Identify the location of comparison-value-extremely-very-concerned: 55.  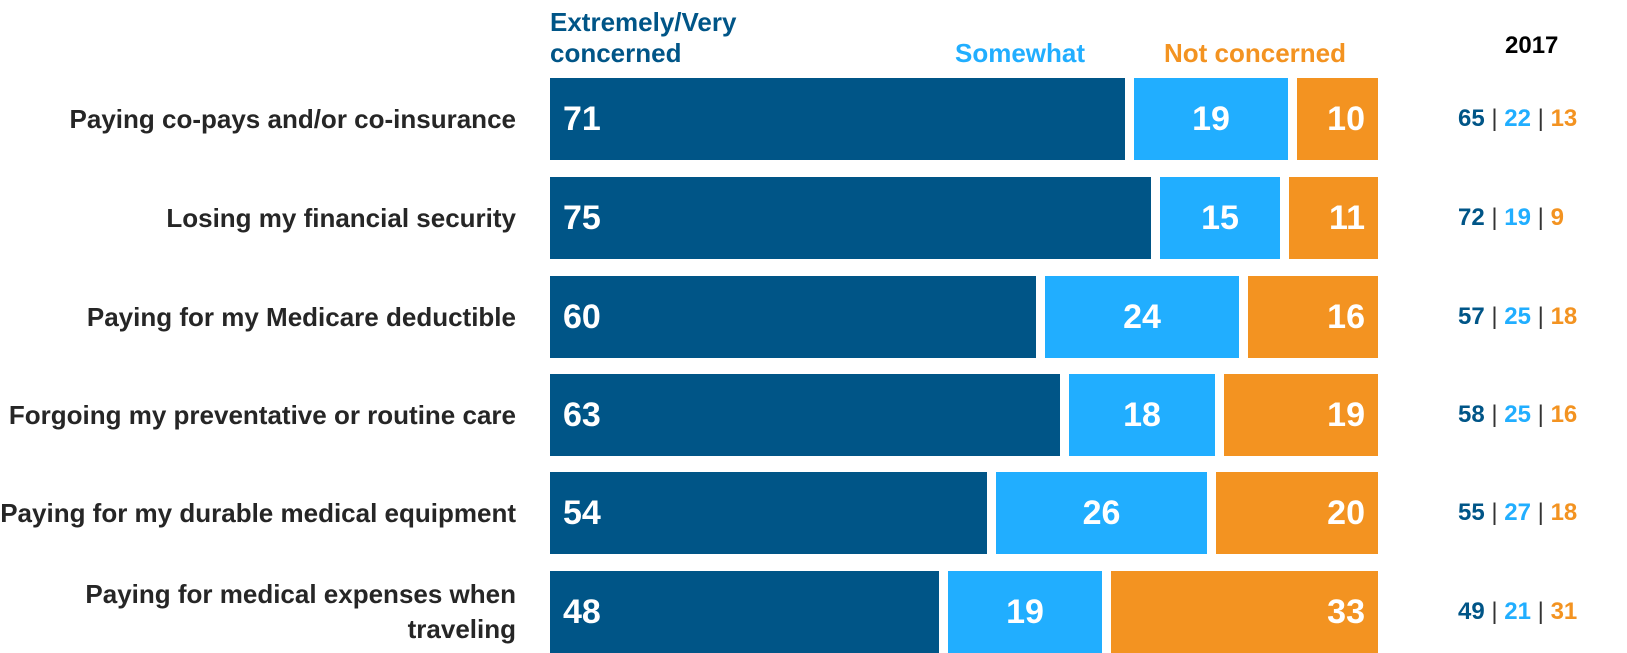
(1471, 512).